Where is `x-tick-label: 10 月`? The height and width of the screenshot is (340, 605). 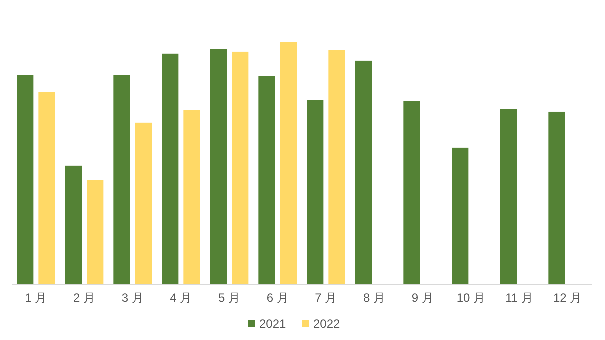
x-tick-label: 10 月 is located at coordinates (471, 298).